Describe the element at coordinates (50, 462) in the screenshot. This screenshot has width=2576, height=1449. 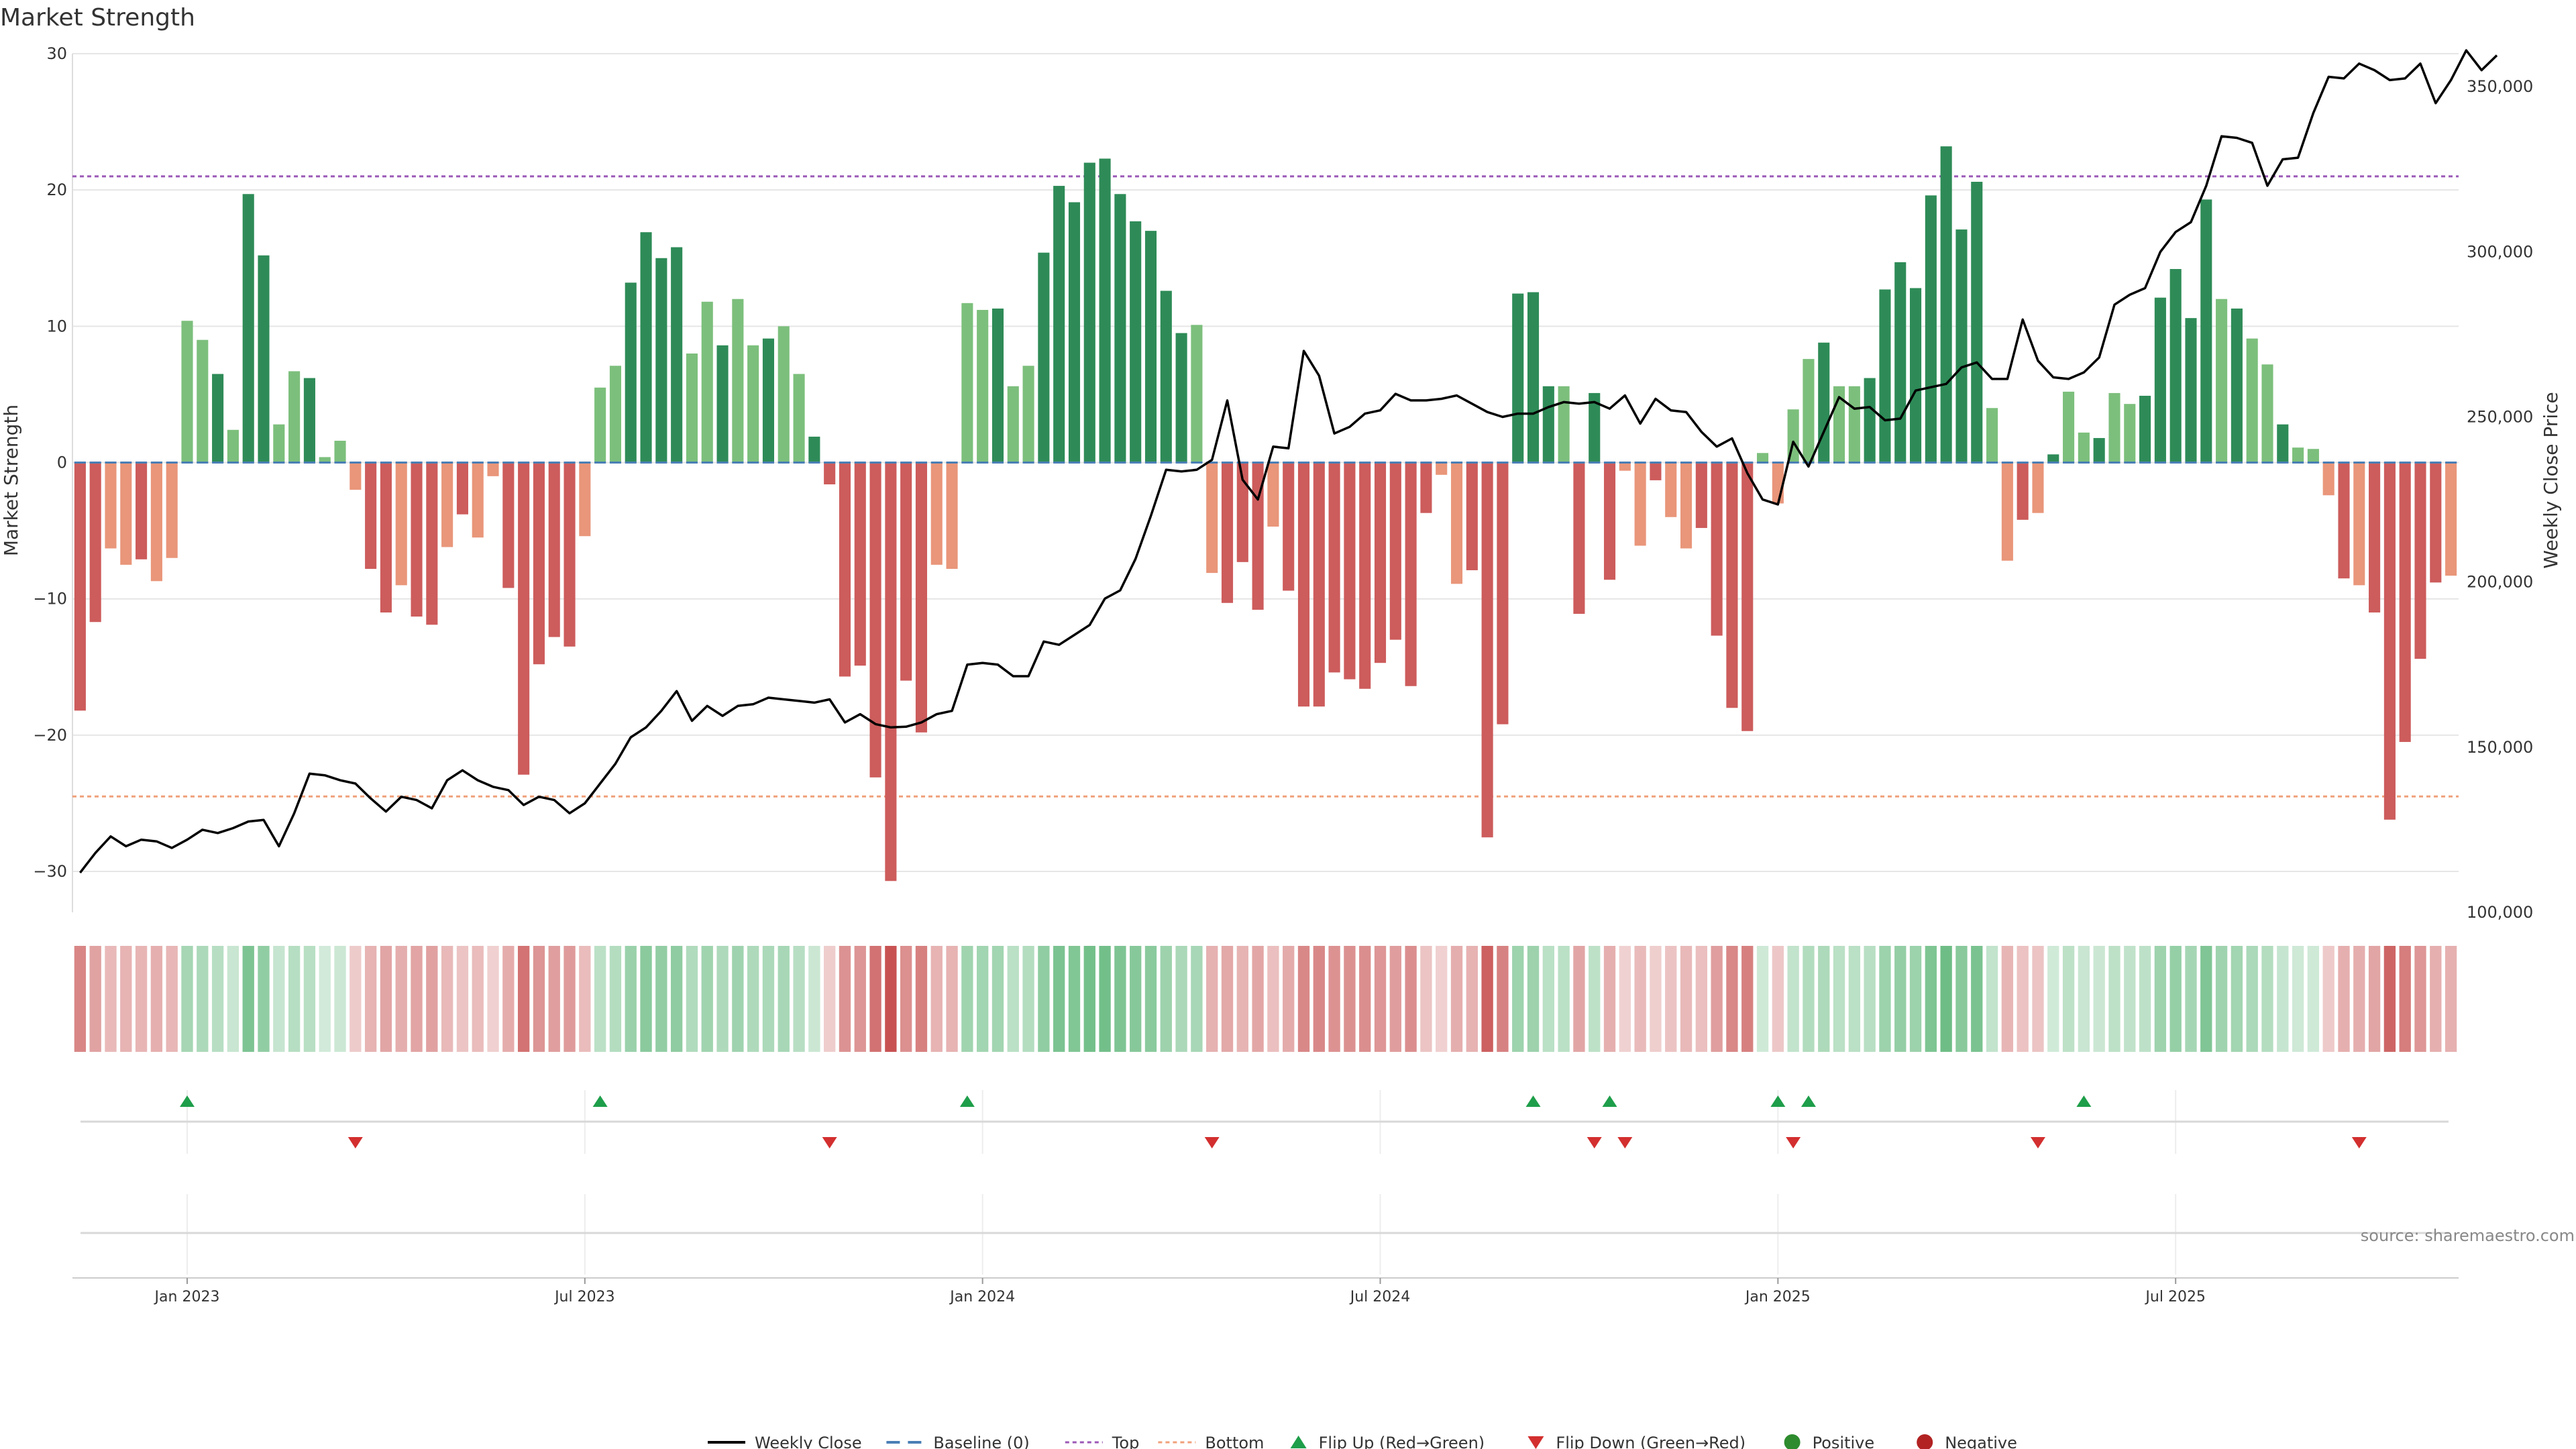
I see `left-y-ticks: 30 20 10 0 −10 −20 −30` at that location.